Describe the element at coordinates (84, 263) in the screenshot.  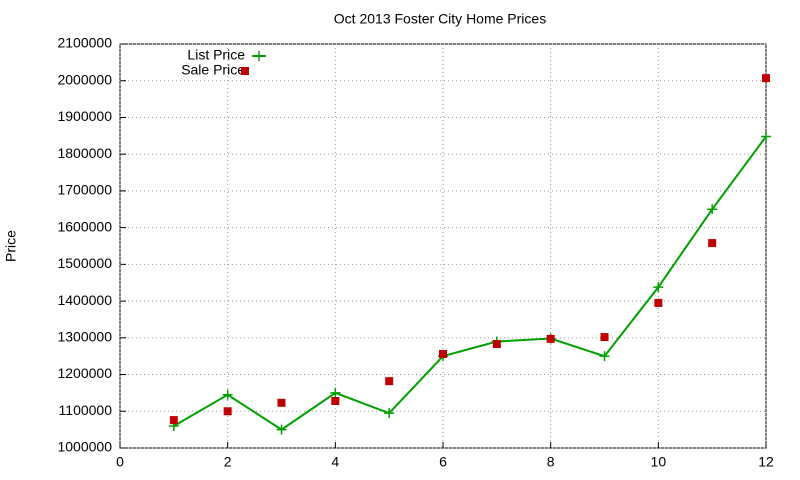
I see `y-tick-label: 1500000` at that location.